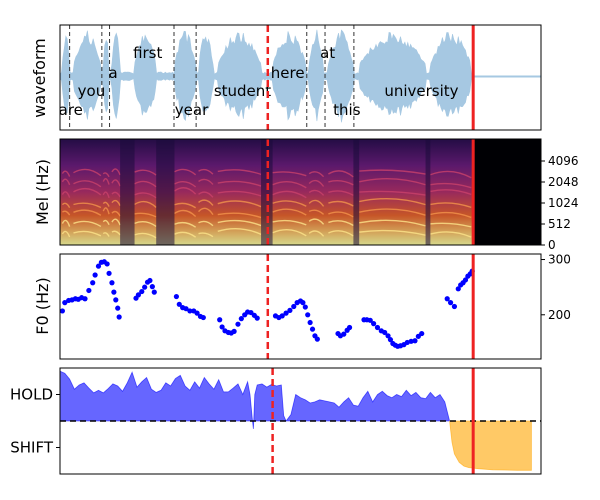 The image size is (600, 500). Describe the element at coordinates (35, 421) in the screenshot. I see `turn-y-axis: HOLD SHIFT` at that location.